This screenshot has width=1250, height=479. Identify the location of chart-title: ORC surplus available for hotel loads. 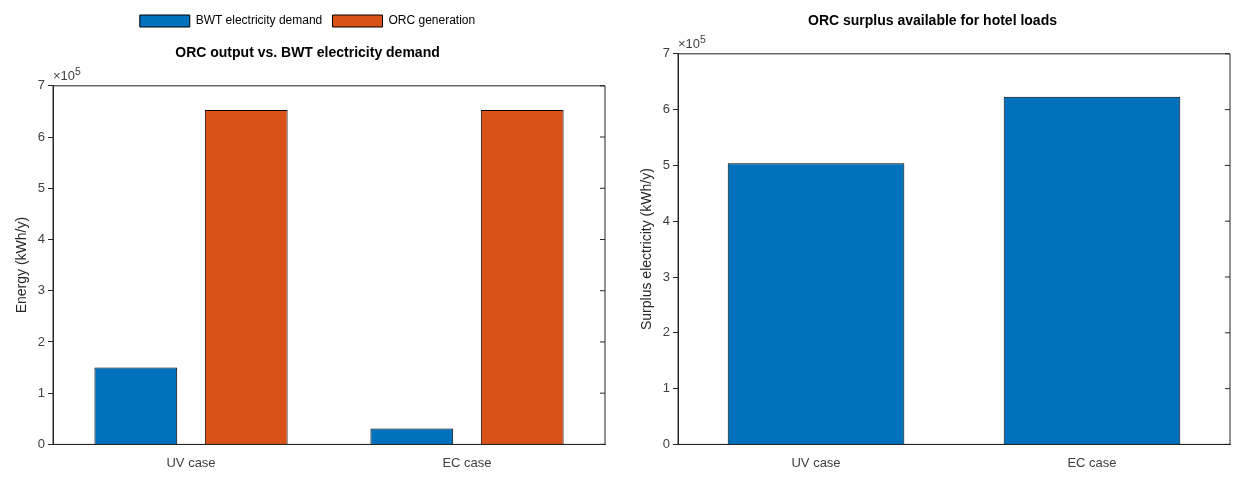
(933, 20).